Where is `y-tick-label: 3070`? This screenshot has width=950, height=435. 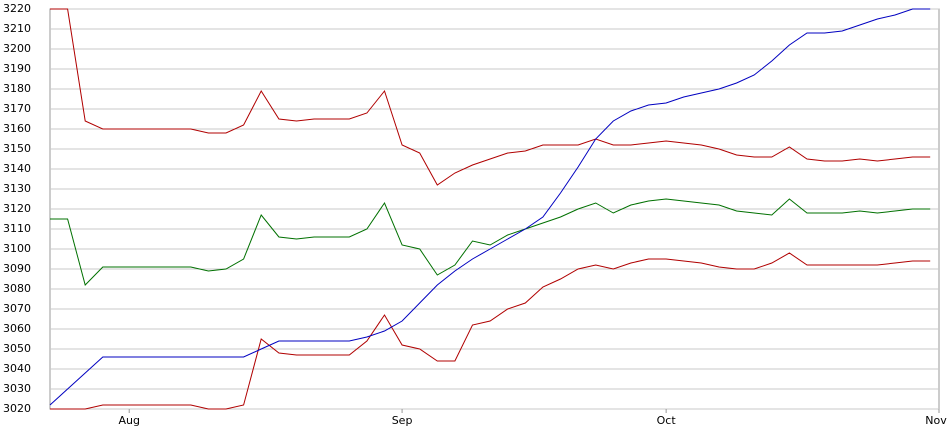
y-tick-label: 3070 is located at coordinates (17, 308).